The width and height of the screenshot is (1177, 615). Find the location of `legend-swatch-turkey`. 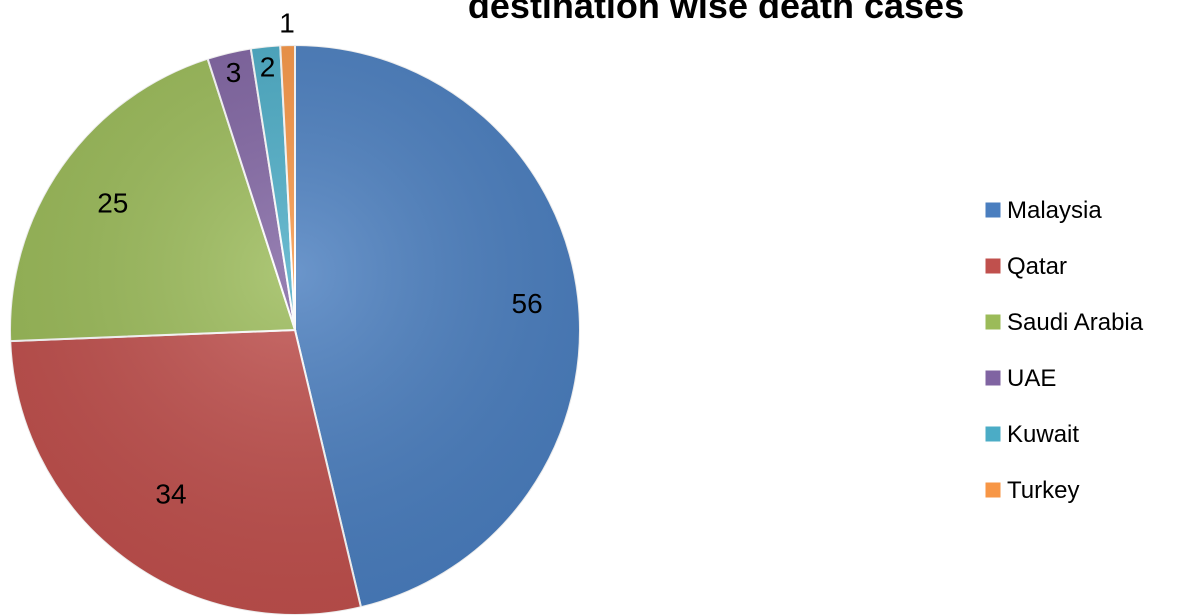

legend-swatch-turkey is located at coordinates (993, 490).